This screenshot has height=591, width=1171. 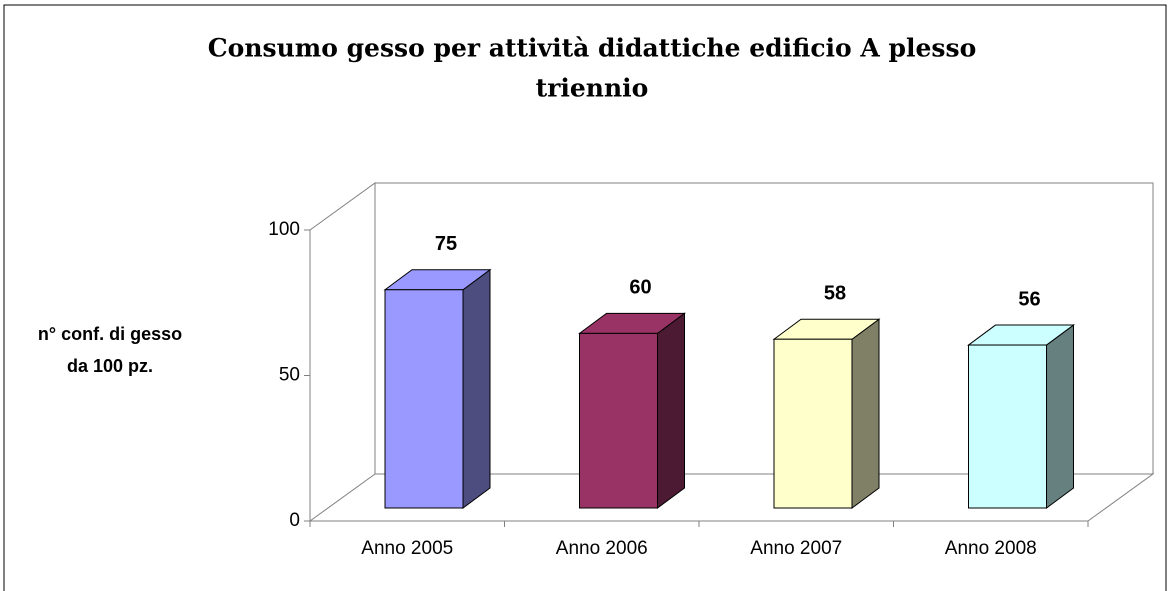 I want to click on y-axis-label: da 100 pz., so click(x=110, y=366).